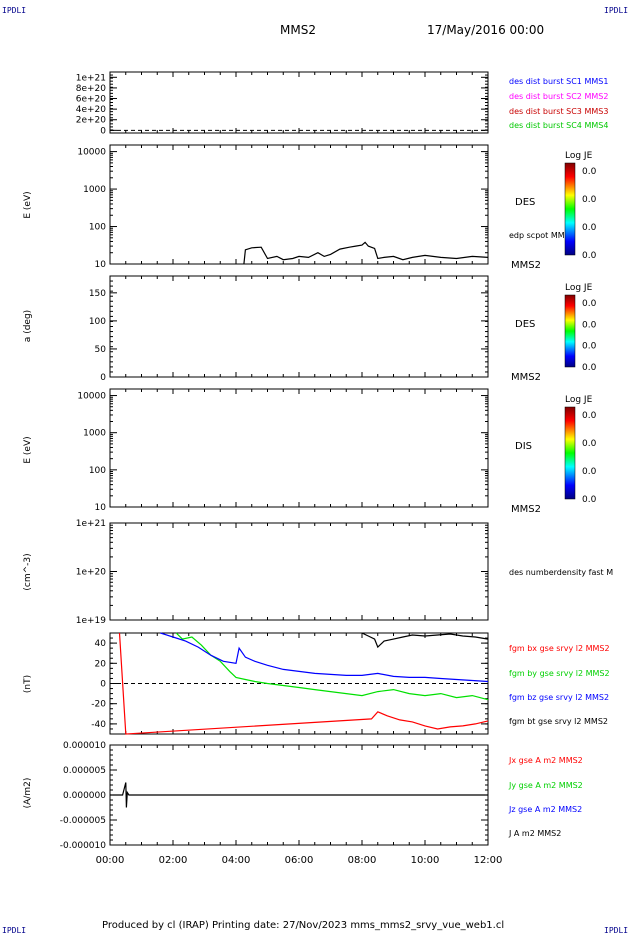 This screenshot has height=935, width=630. What do you see at coordinates (84, 746) in the screenshot?
I see `ytick-label-p7-0: 0.000010` at bounding box center [84, 746].